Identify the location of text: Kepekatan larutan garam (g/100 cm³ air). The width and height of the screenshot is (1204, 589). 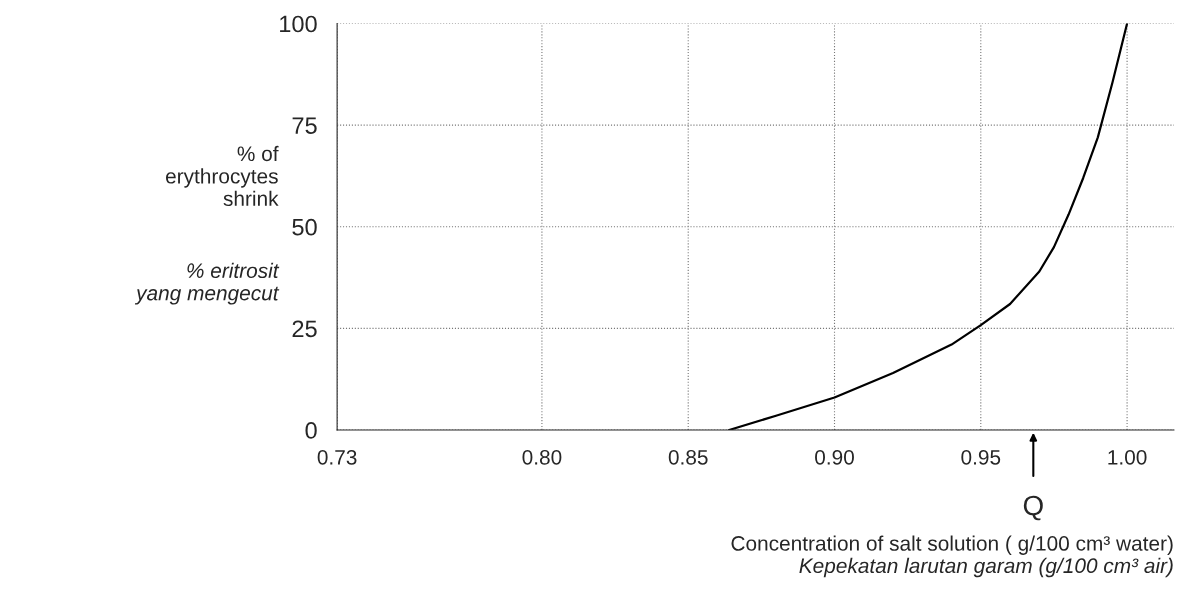
(986, 567).